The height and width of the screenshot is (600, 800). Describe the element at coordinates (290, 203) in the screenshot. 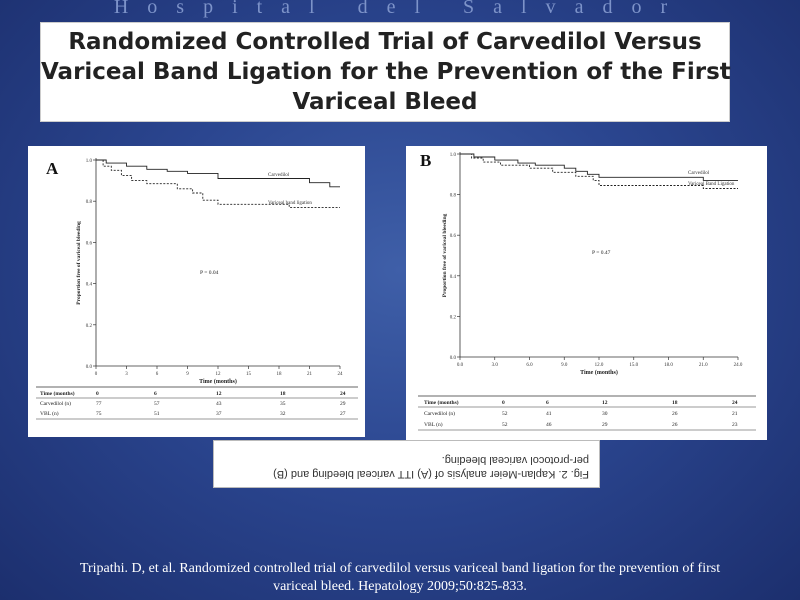

I see `series-label-2: Variceal band ligation` at that location.